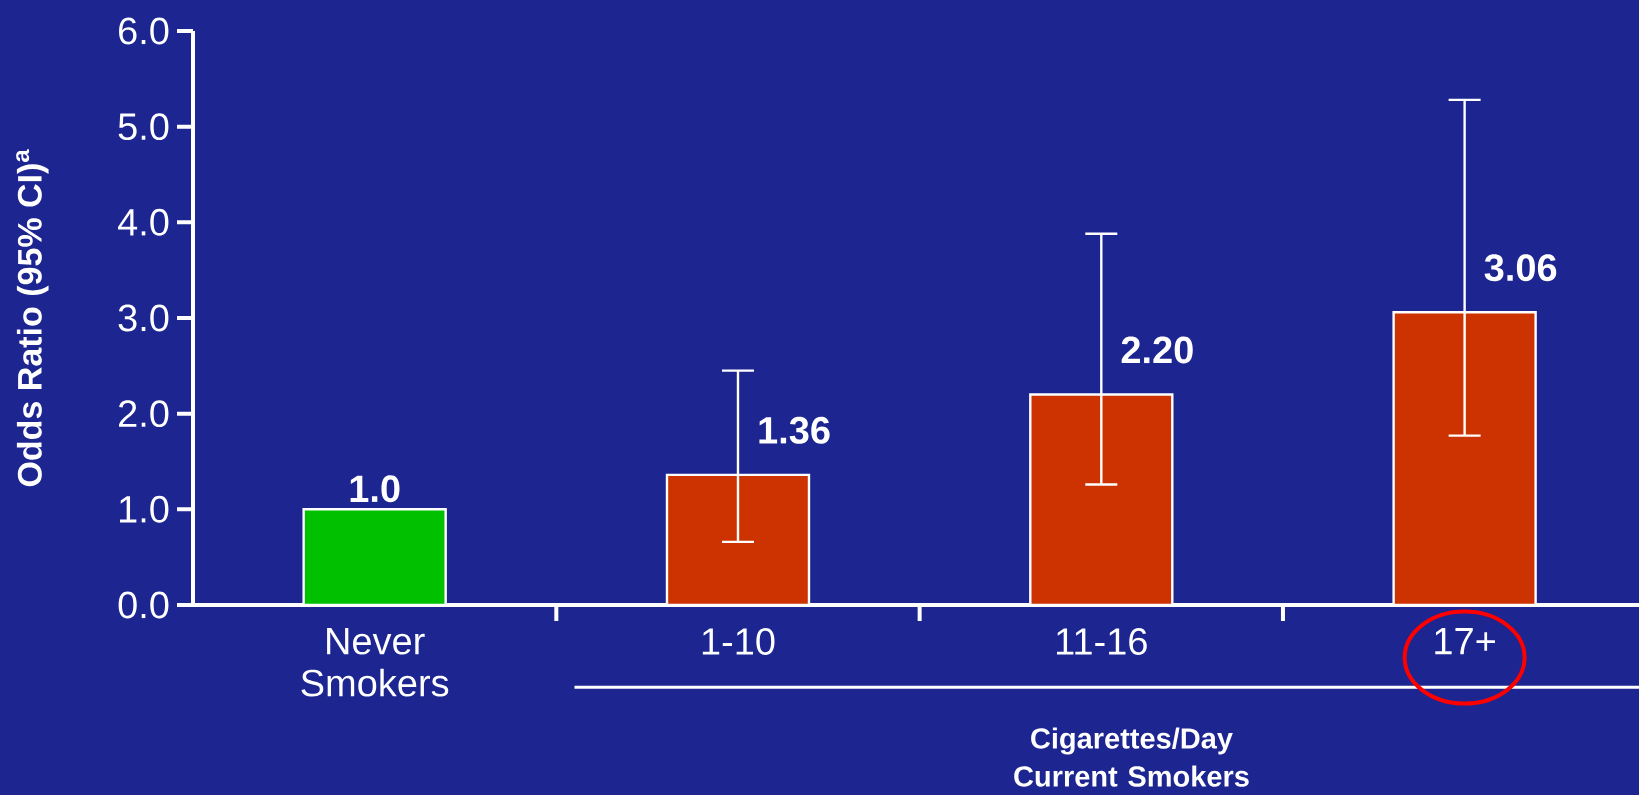  I want to click on y-tick-label: 4.0, so click(143, 222).